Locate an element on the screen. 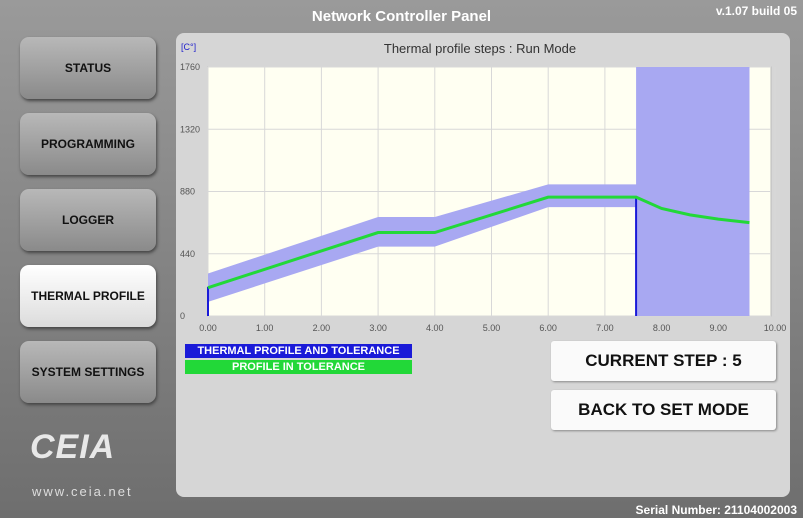 The width and height of the screenshot is (803, 518). y-tick-label: 0 is located at coordinates (182, 316).